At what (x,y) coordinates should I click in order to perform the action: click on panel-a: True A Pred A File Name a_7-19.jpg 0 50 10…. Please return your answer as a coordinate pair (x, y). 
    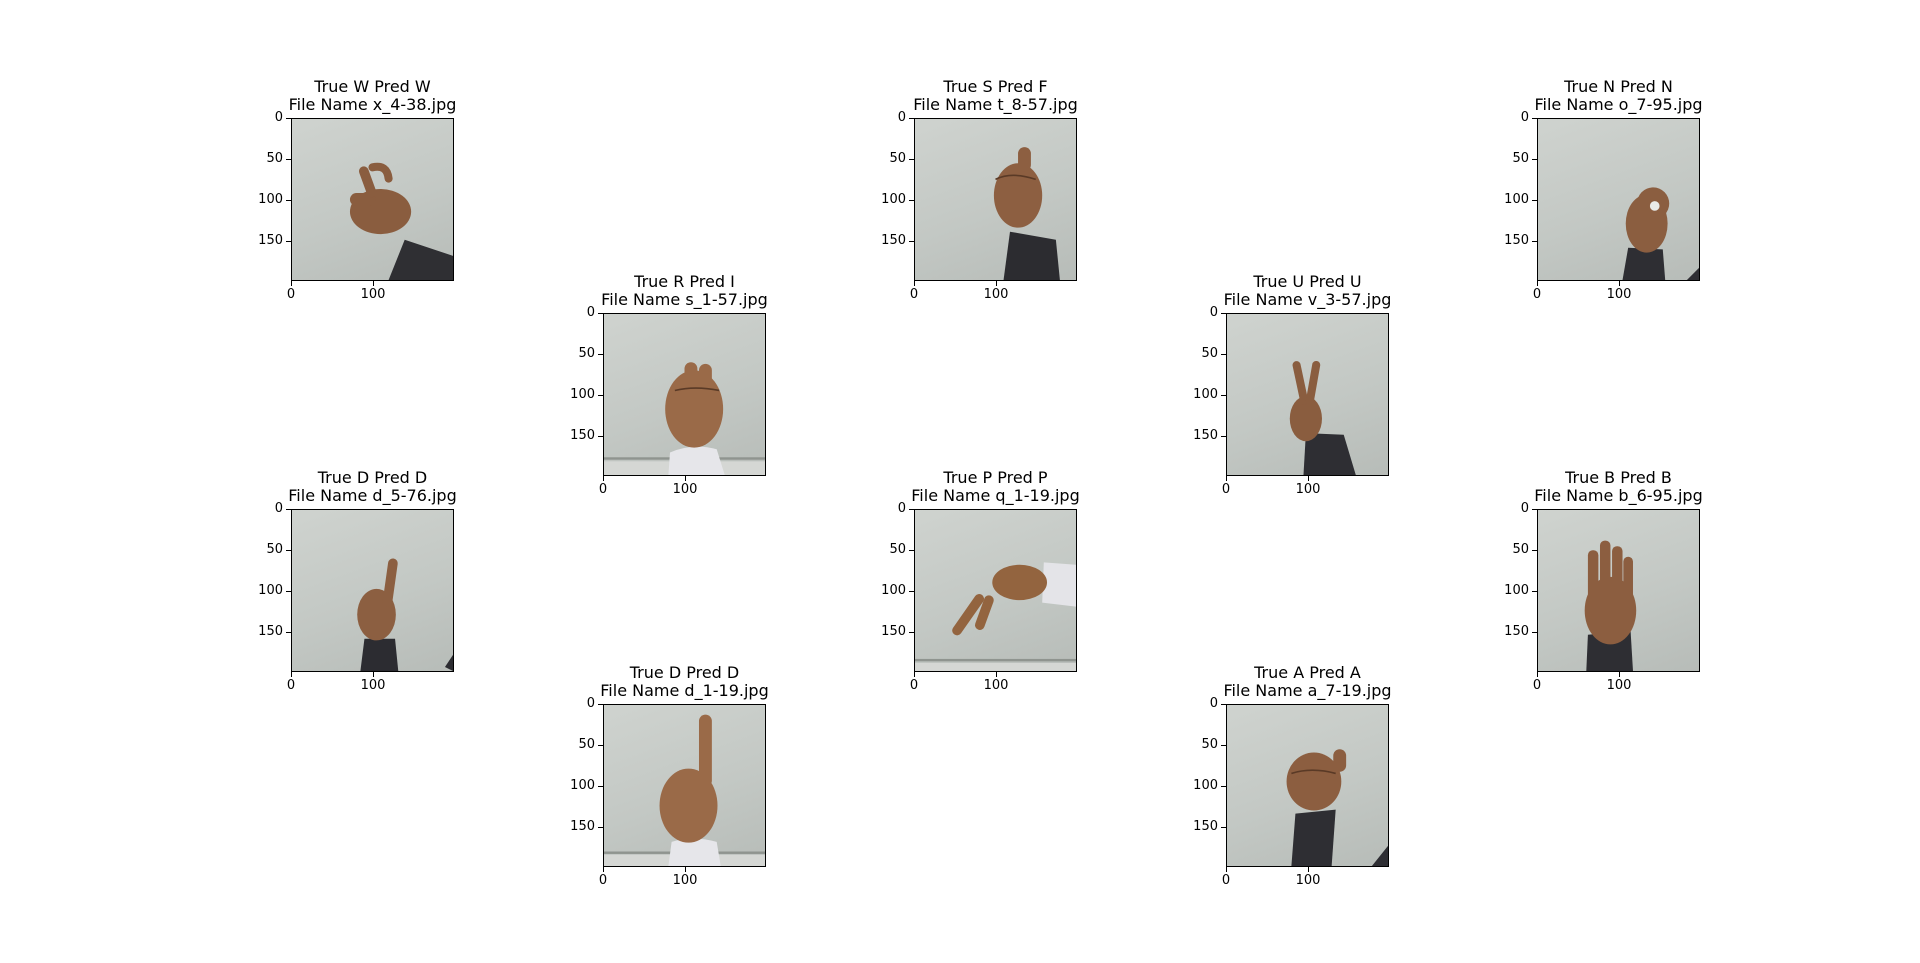
    Looking at the image, I should click on (1292, 776).